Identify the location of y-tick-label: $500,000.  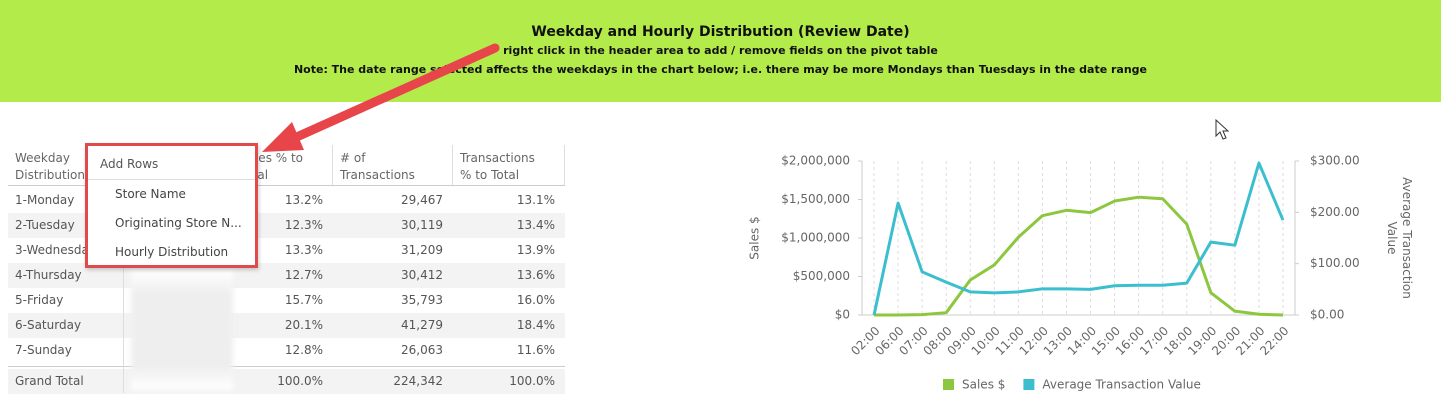
(821, 276).